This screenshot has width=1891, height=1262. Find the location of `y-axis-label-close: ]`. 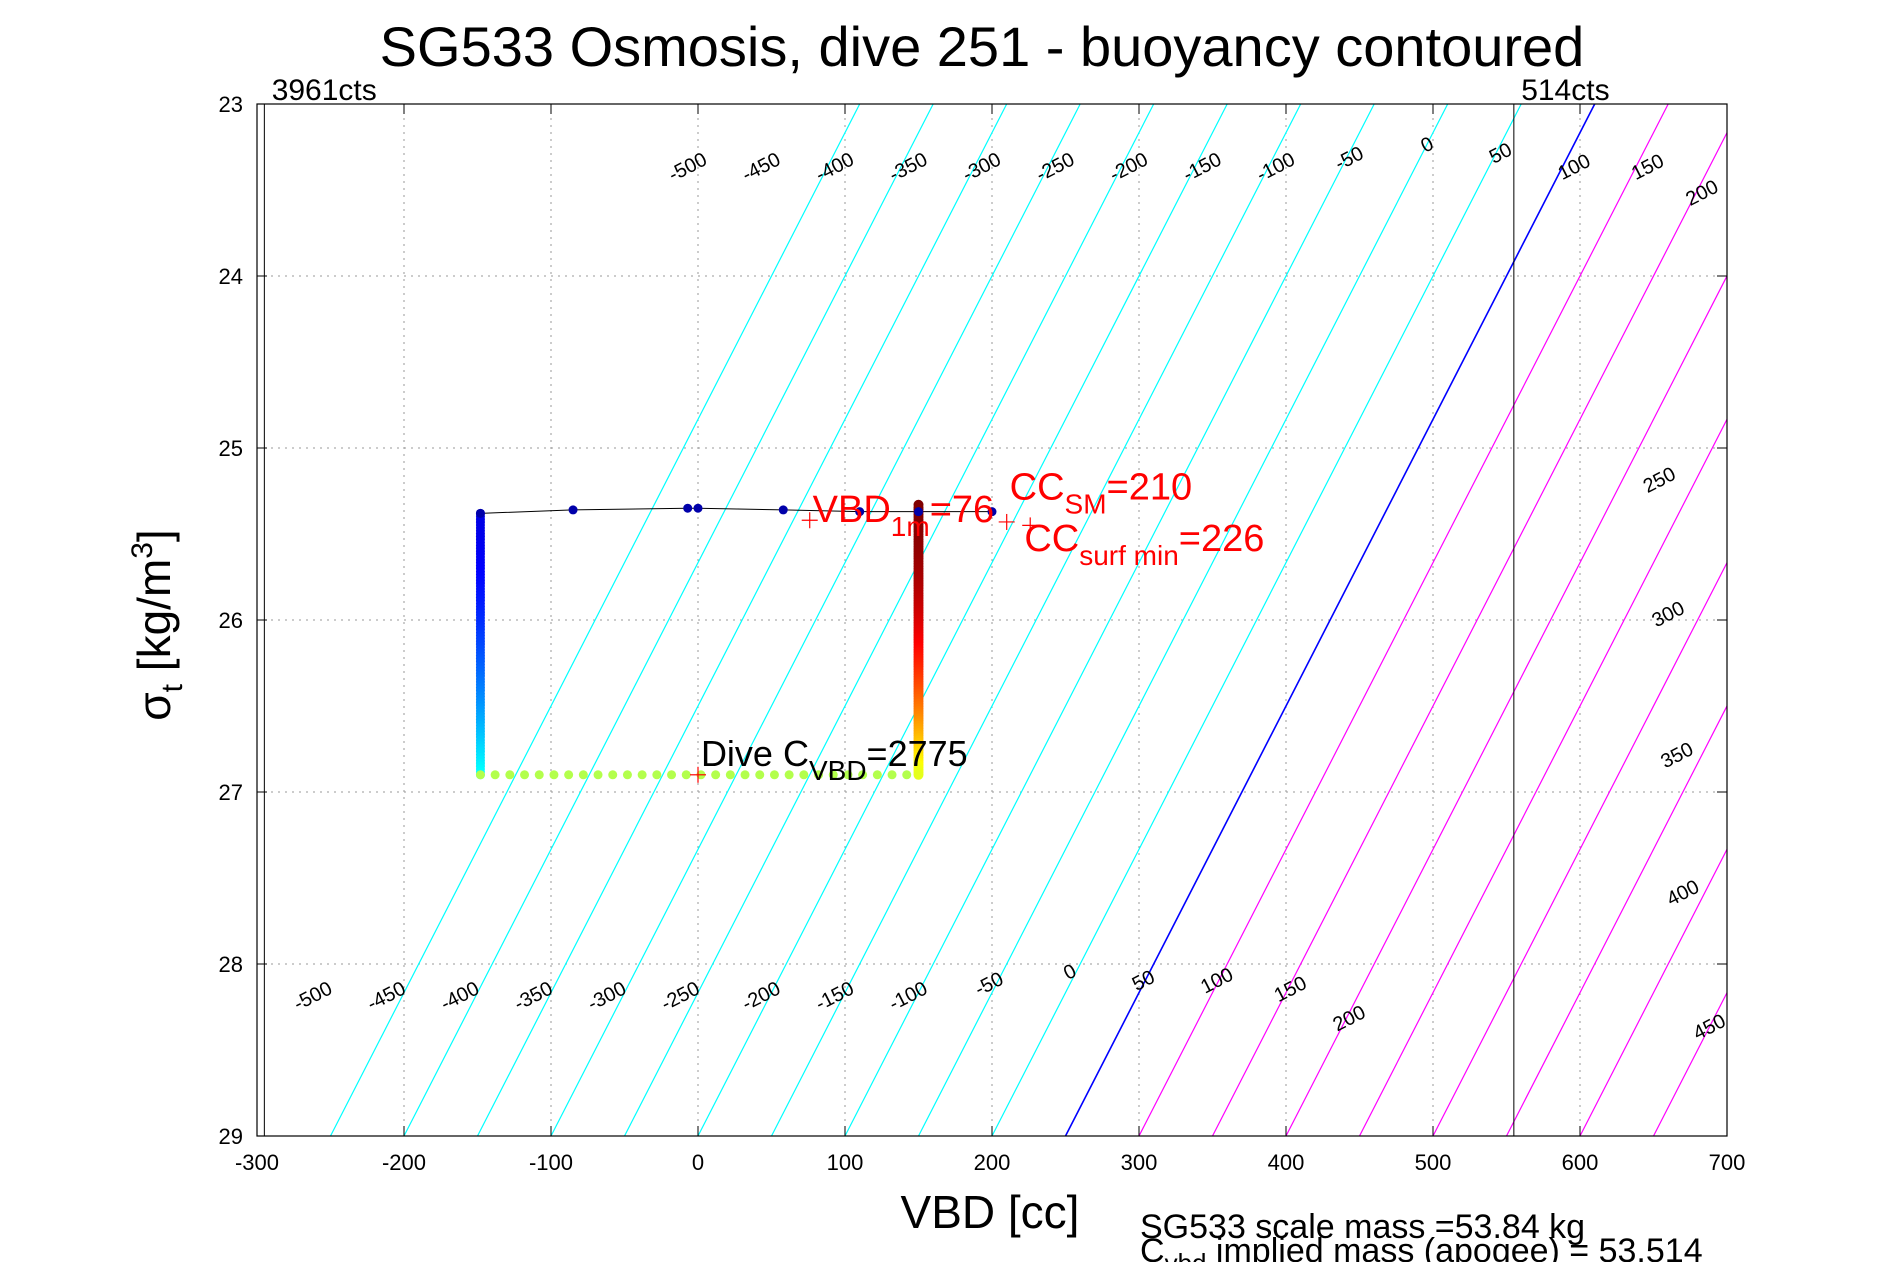

y-axis-label-close: ] is located at coordinates (154, 535).